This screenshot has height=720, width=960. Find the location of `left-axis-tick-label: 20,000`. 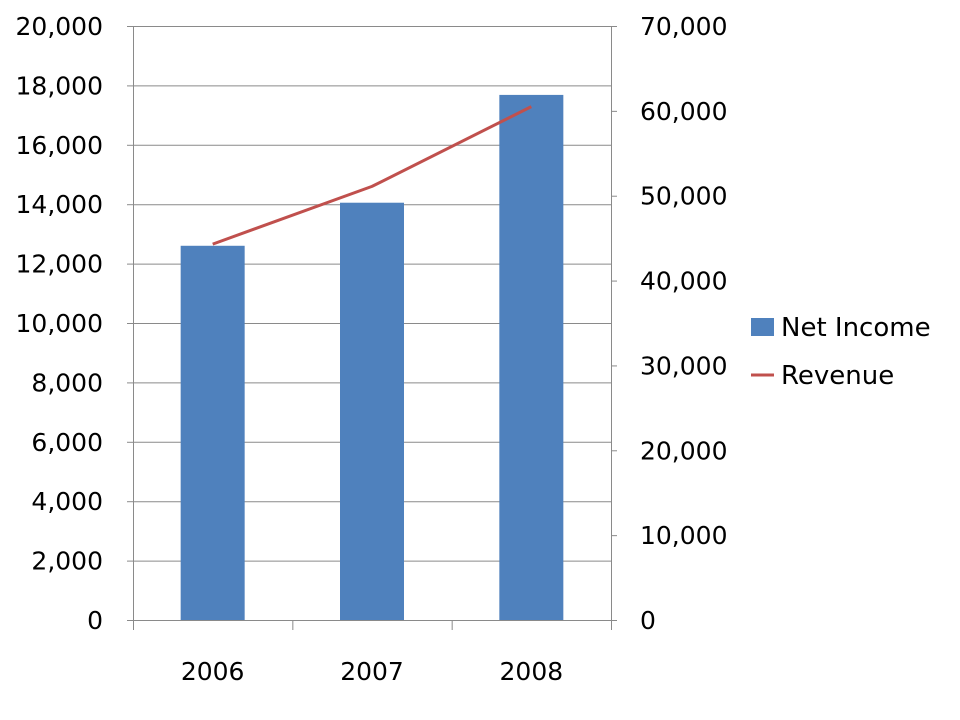

left-axis-tick-label: 20,000 is located at coordinates (59, 26).